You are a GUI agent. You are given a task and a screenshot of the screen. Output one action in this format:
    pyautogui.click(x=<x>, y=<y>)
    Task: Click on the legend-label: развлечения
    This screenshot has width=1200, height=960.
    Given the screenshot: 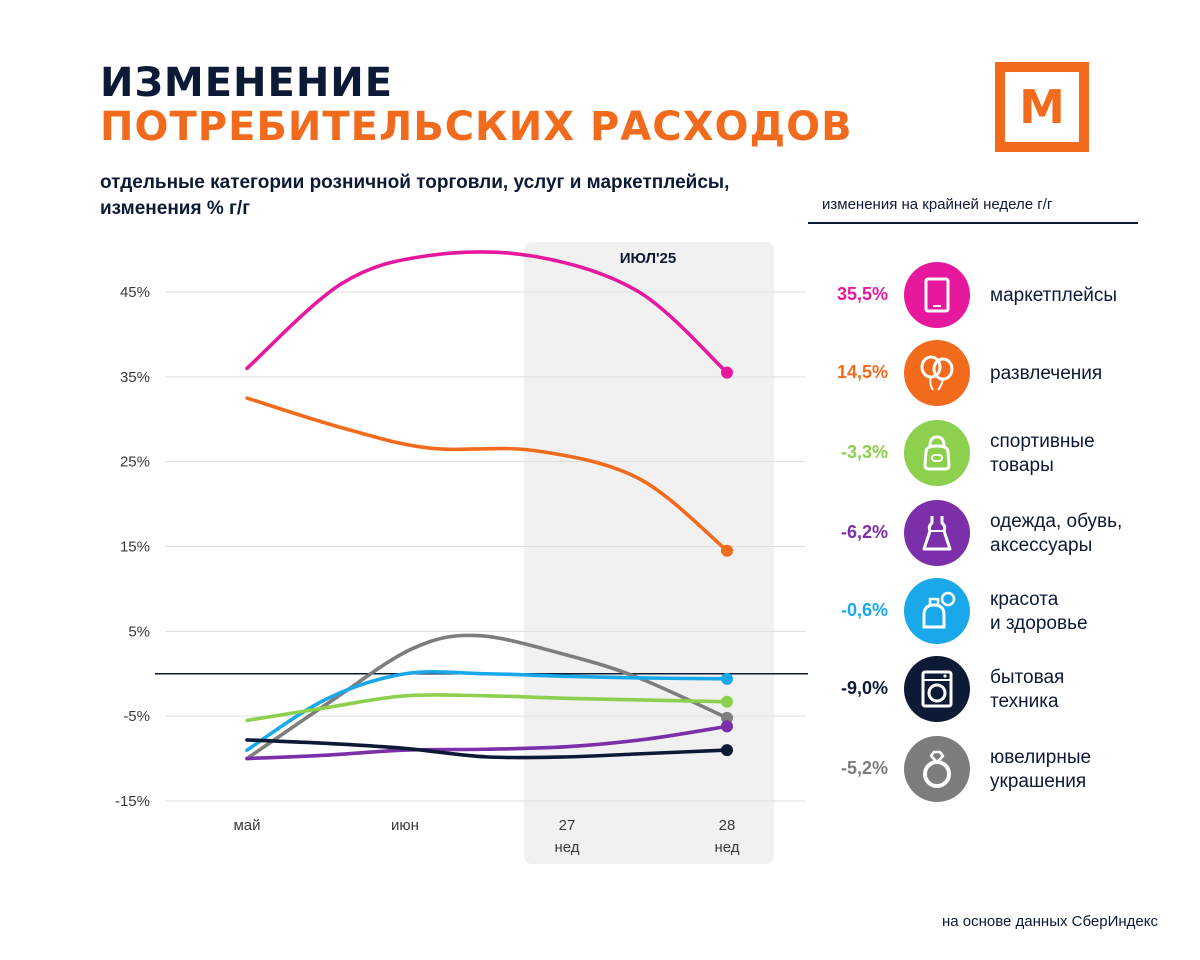 What is the action you would take?
    pyautogui.click(x=1046, y=374)
    